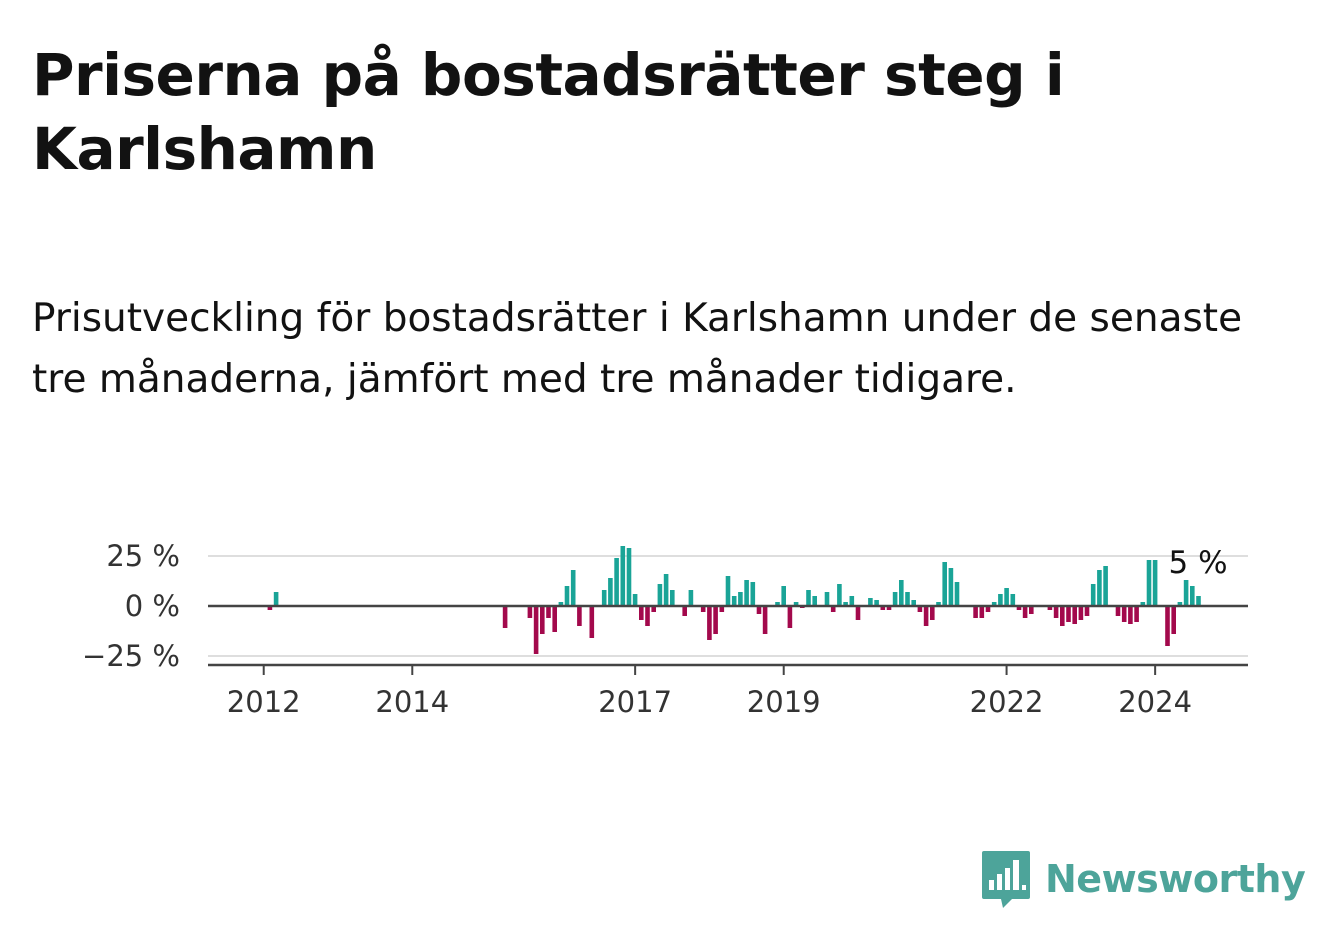 The image size is (1322, 939). Describe the element at coordinates (1007, 702) in the screenshot. I see `x-tick-label: 2022` at that location.